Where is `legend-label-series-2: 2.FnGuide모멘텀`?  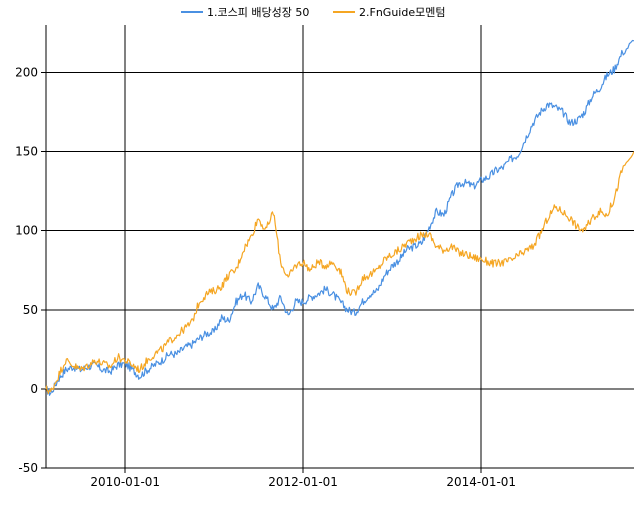 legend-label-series-2: 2.FnGuide모멘텀 is located at coordinates (402, 12).